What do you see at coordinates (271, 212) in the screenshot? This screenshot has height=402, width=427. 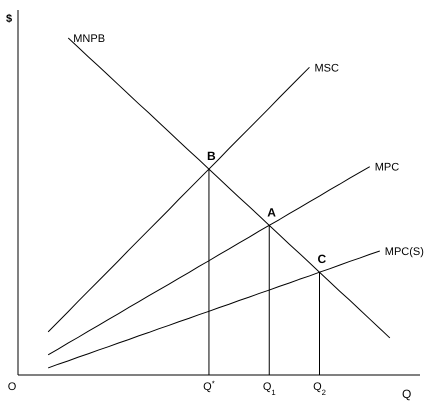 I see `annotation: A` at bounding box center [271, 212].